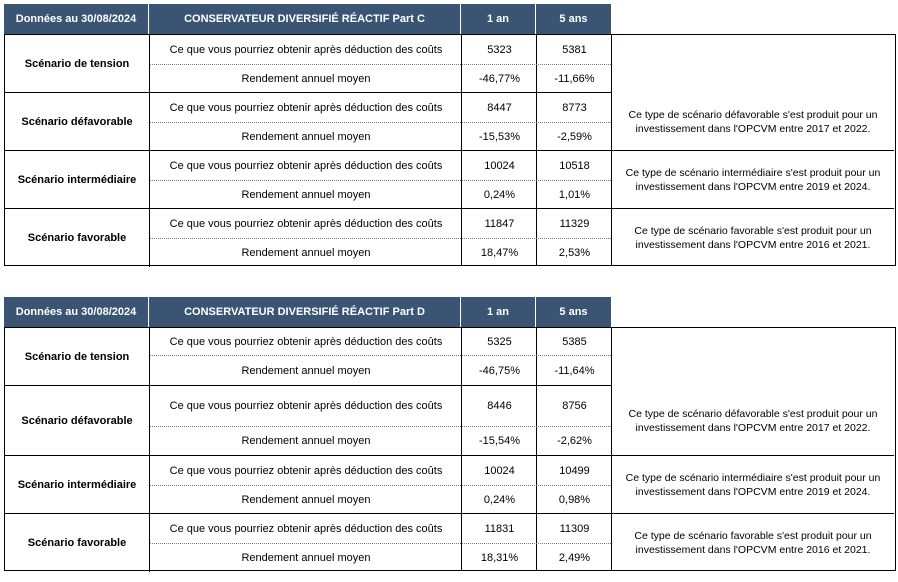  I want to click on value-1-year-return: -46,75%, so click(499, 370).